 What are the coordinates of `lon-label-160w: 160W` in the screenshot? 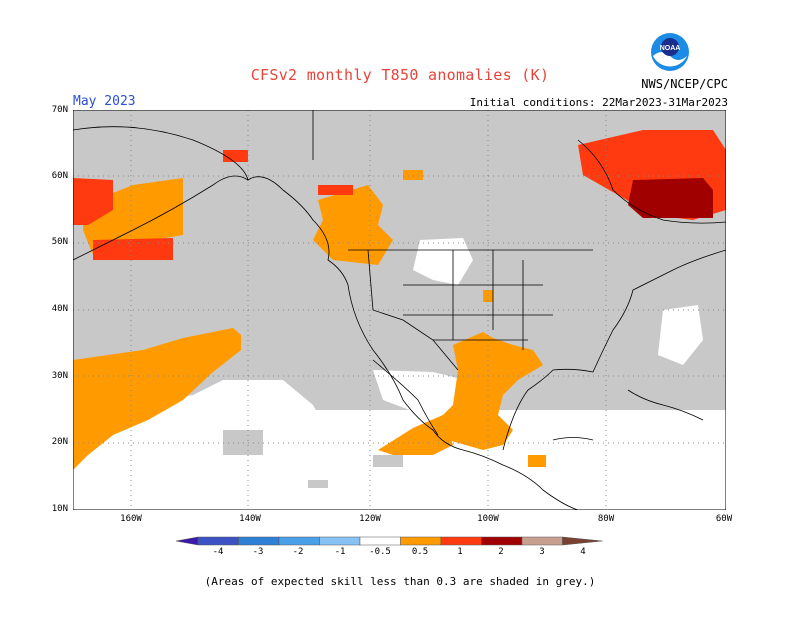 It's located at (131, 519).